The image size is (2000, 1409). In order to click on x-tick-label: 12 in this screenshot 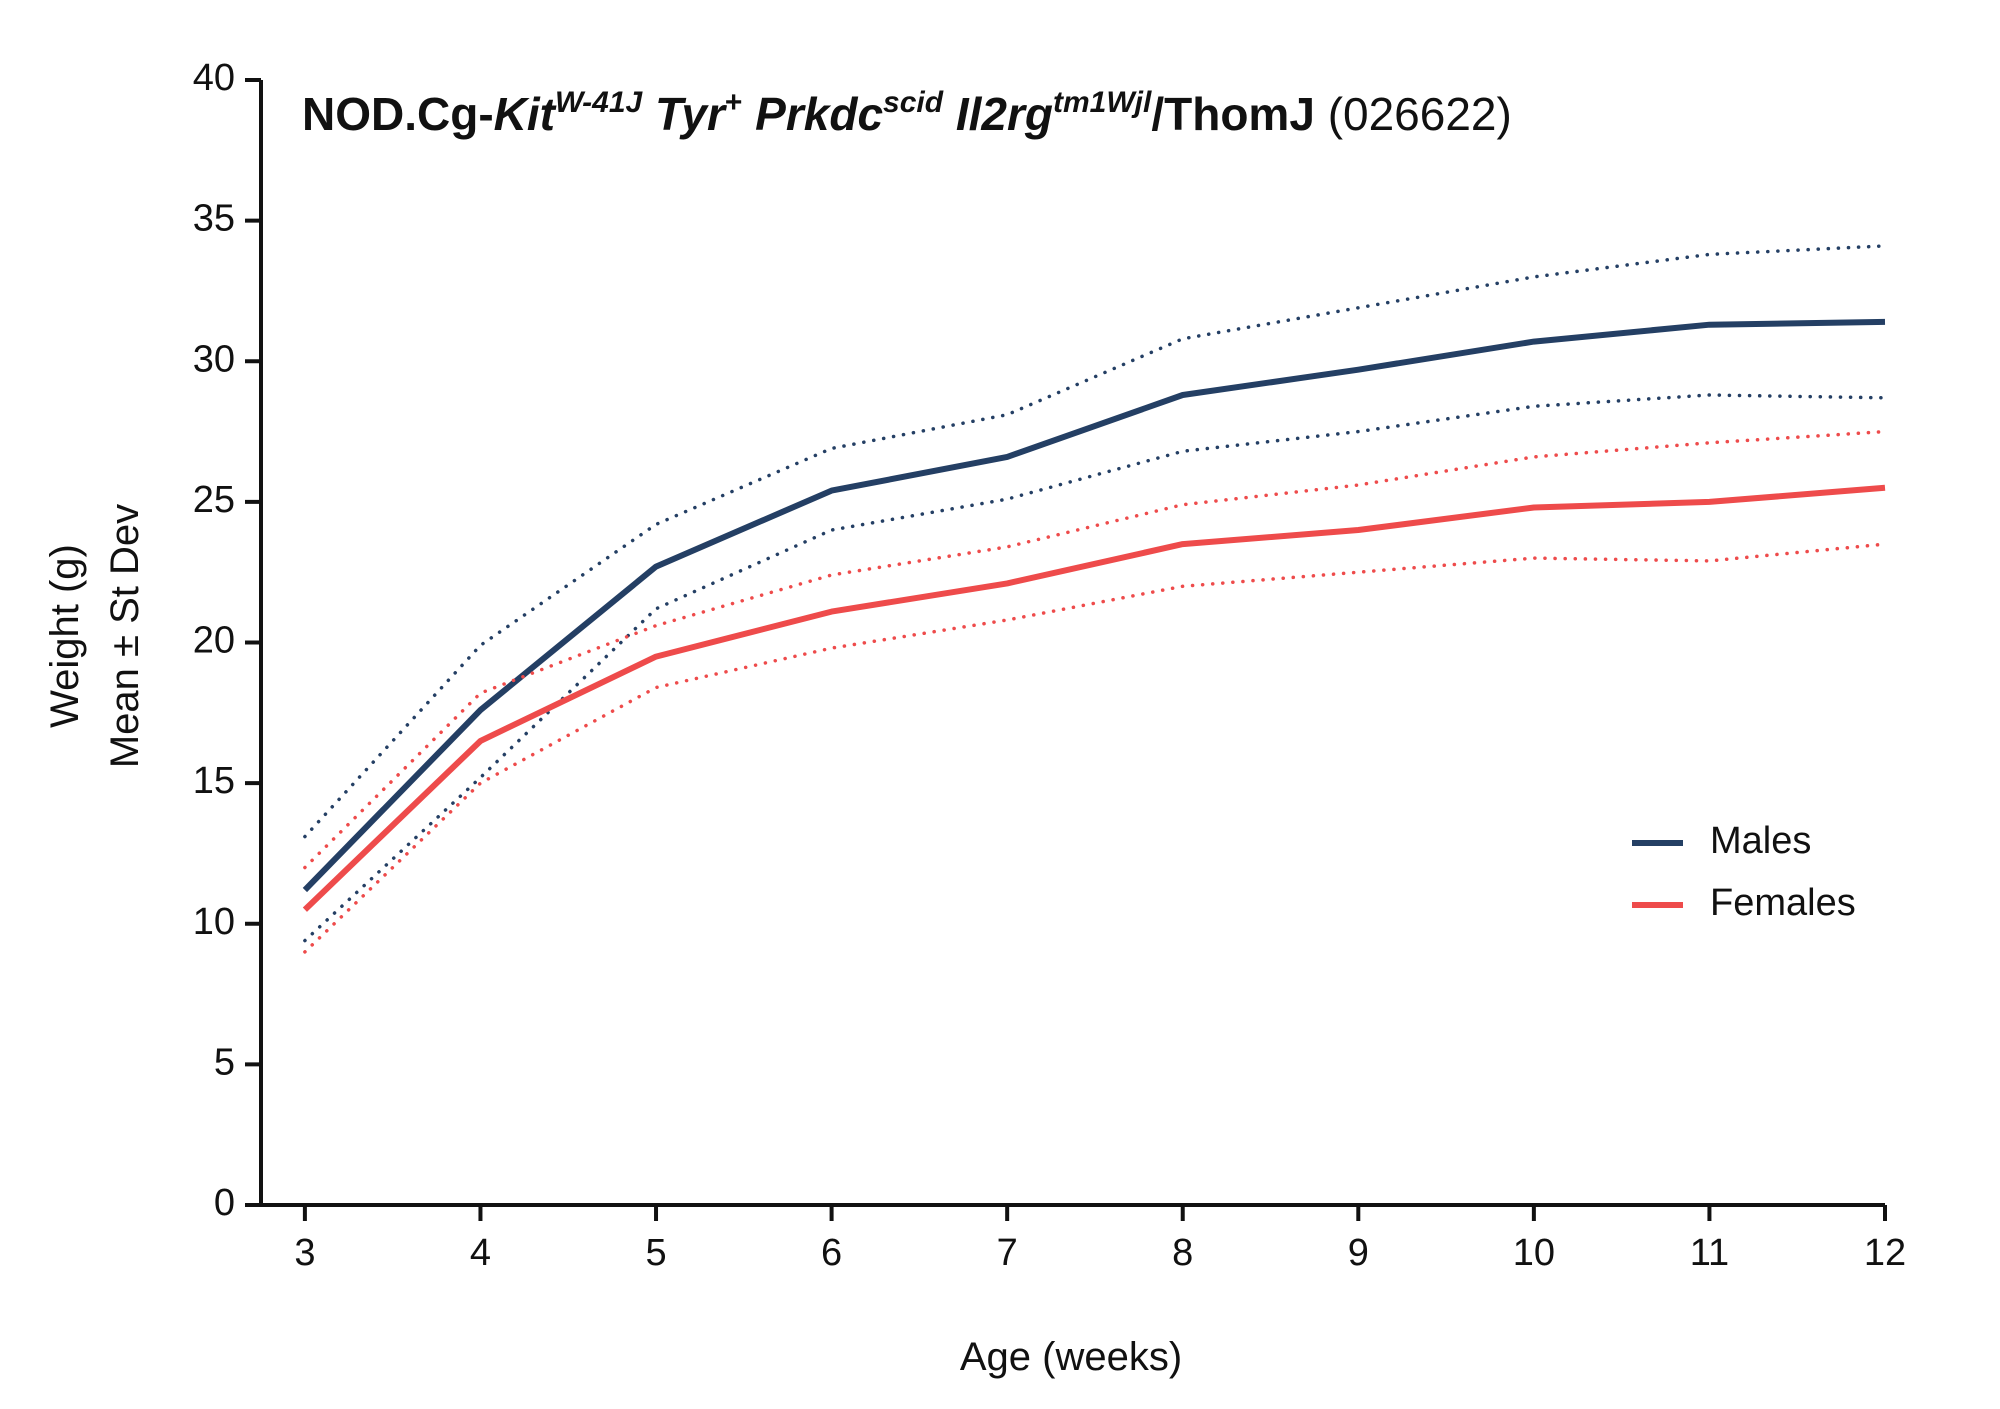, I will do `click(1885, 1253)`.